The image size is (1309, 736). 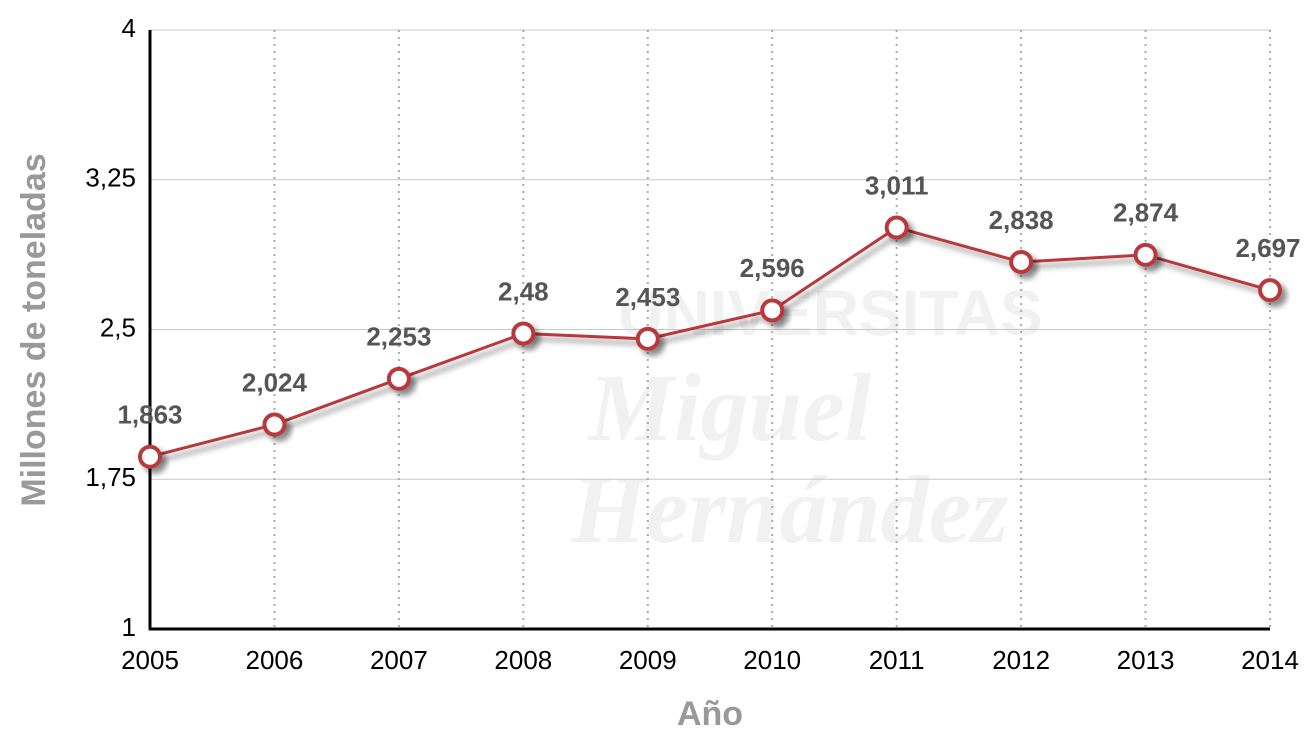 What do you see at coordinates (647, 297) in the screenshot?
I see `data-label: 2,453` at bounding box center [647, 297].